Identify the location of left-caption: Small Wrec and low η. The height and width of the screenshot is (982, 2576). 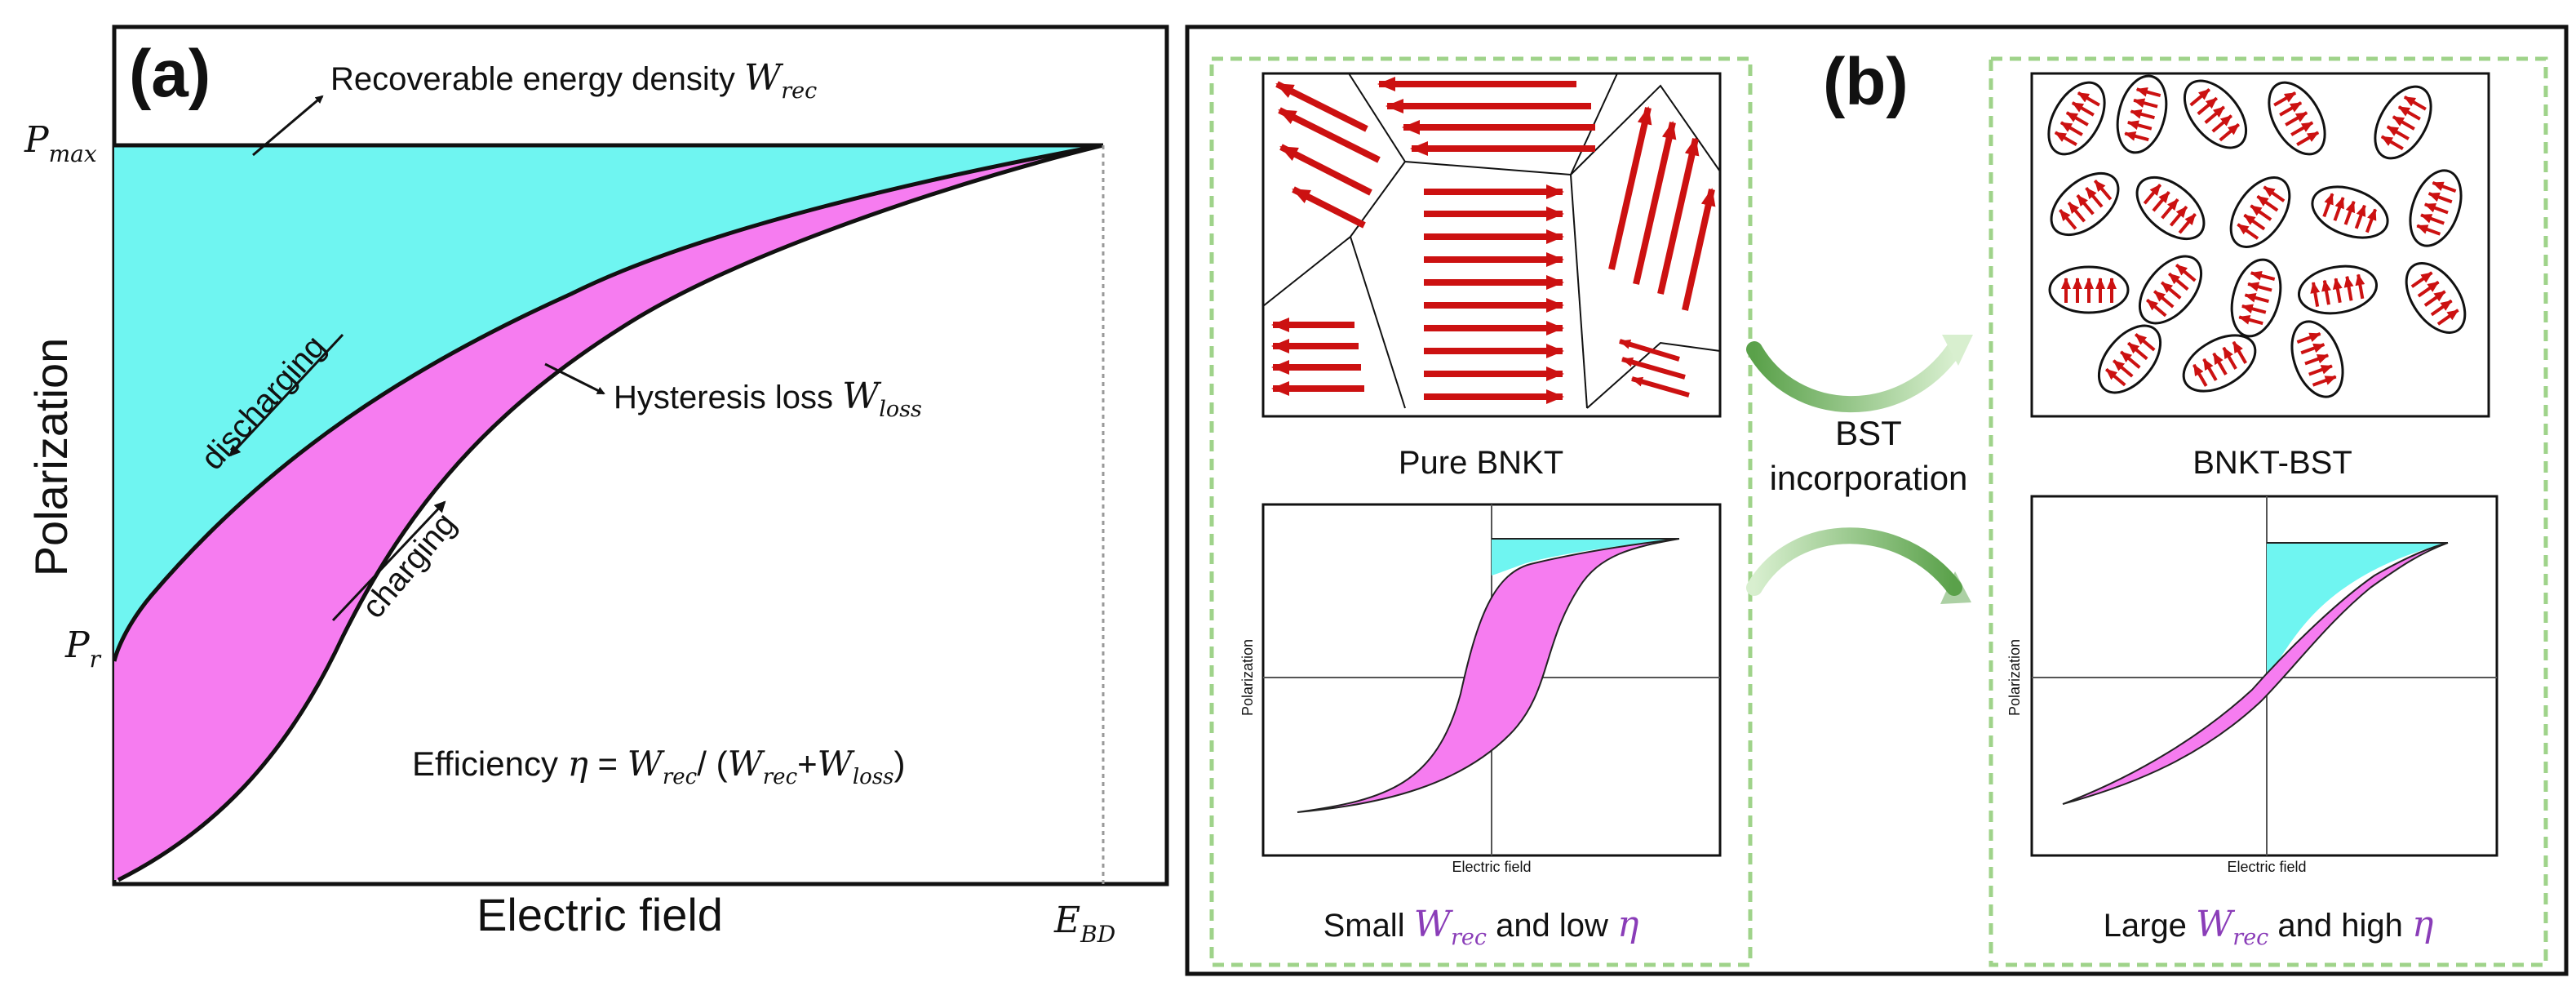
(1481, 927).